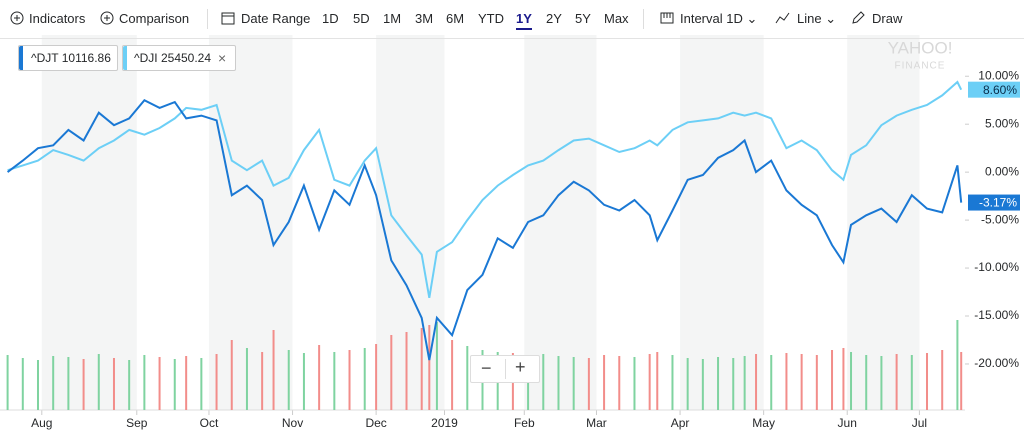 This screenshot has width=1024, height=439. I want to click on x-tick-label: Dec, so click(375, 423).